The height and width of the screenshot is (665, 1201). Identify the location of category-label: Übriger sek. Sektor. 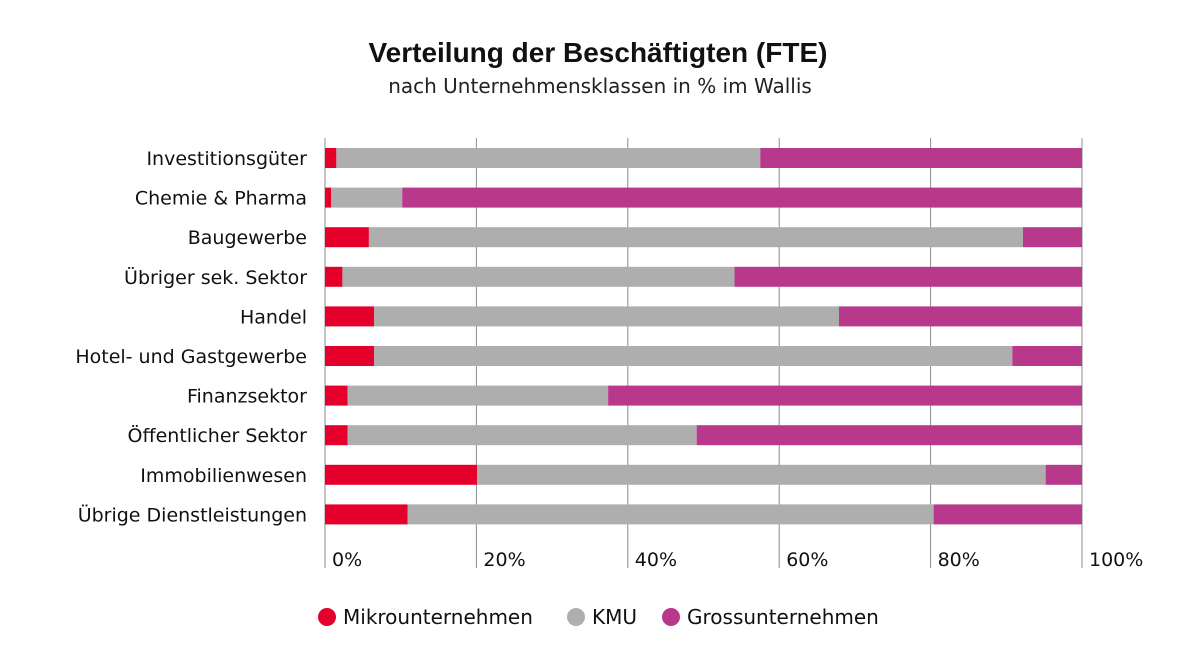
(215, 277).